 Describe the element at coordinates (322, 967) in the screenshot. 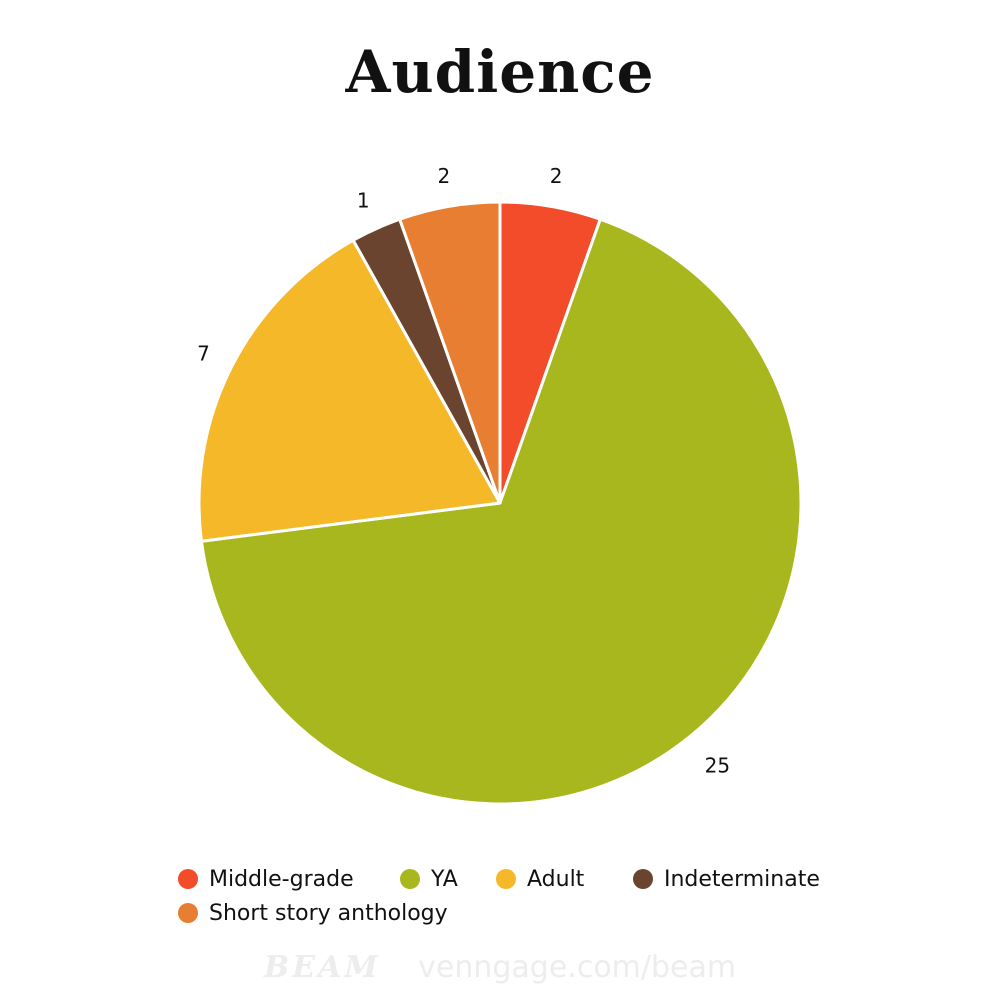

I see `brand-logo: BEAM` at that location.